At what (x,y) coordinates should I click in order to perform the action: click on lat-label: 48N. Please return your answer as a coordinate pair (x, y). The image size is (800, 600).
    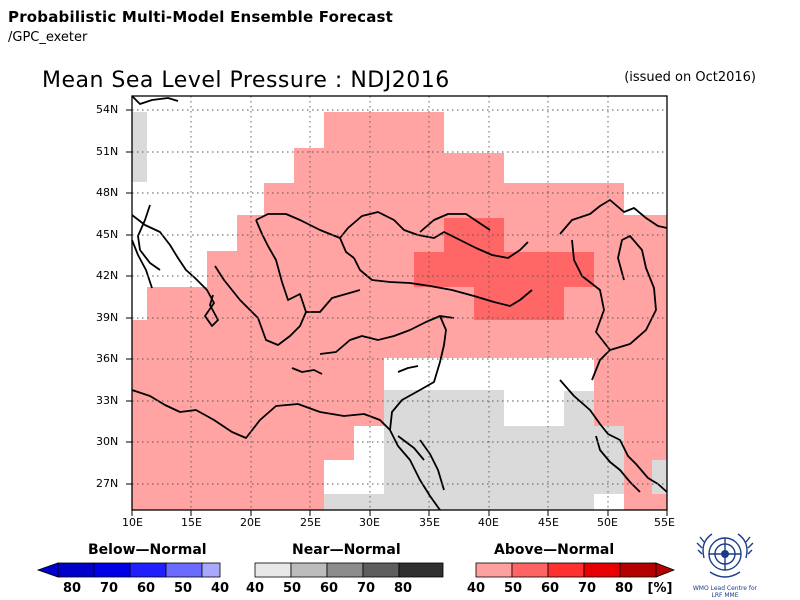
    Looking at the image, I should click on (107, 192).